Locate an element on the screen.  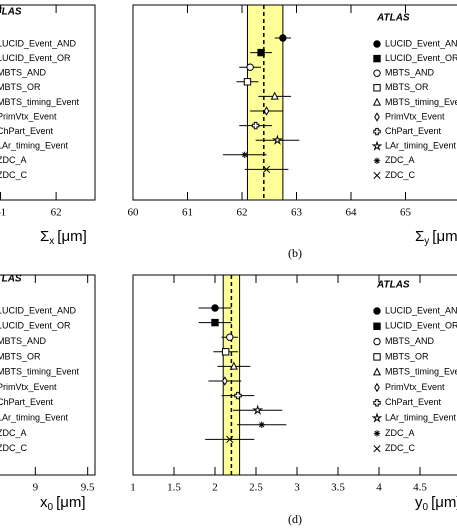
x-tick-label: 64 is located at coordinates (352, 213).